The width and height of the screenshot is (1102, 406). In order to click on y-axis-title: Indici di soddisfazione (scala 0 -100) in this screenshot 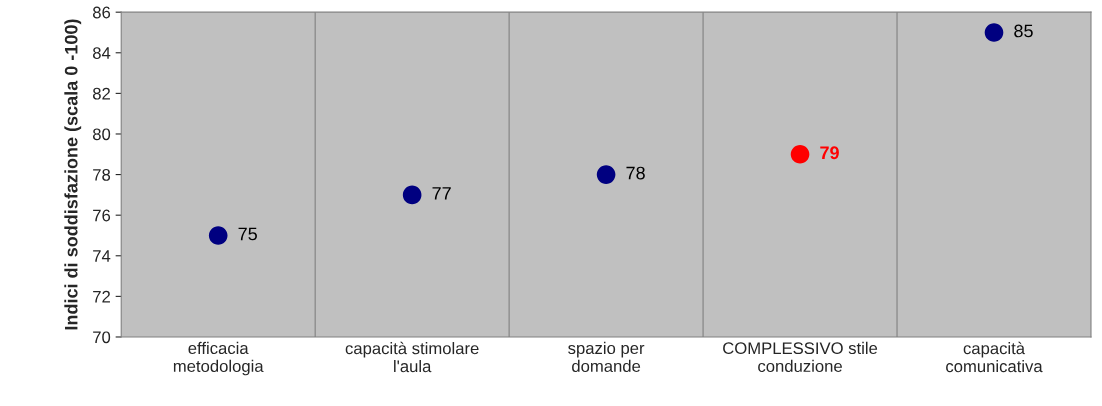, I will do `click(73, 174)`.